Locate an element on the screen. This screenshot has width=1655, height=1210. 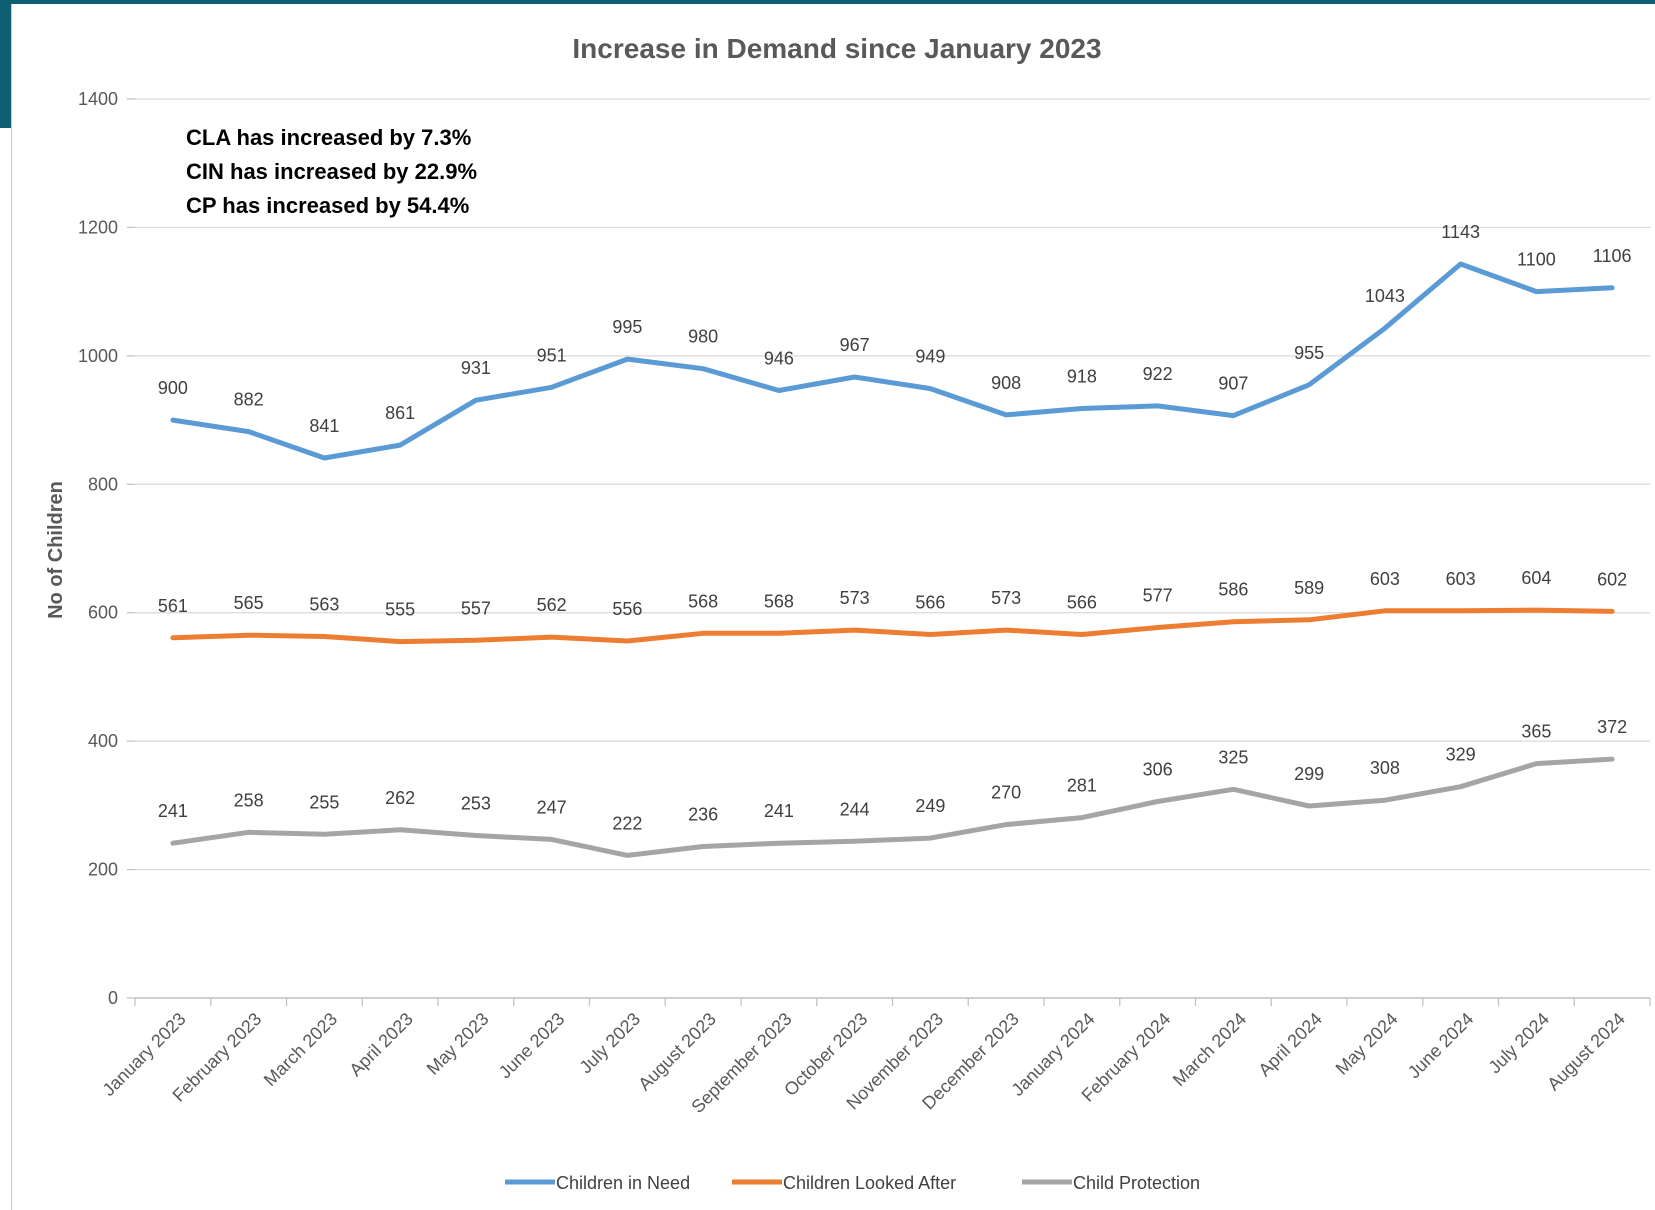
data-label: 562 is located at coordinates (552, 605).